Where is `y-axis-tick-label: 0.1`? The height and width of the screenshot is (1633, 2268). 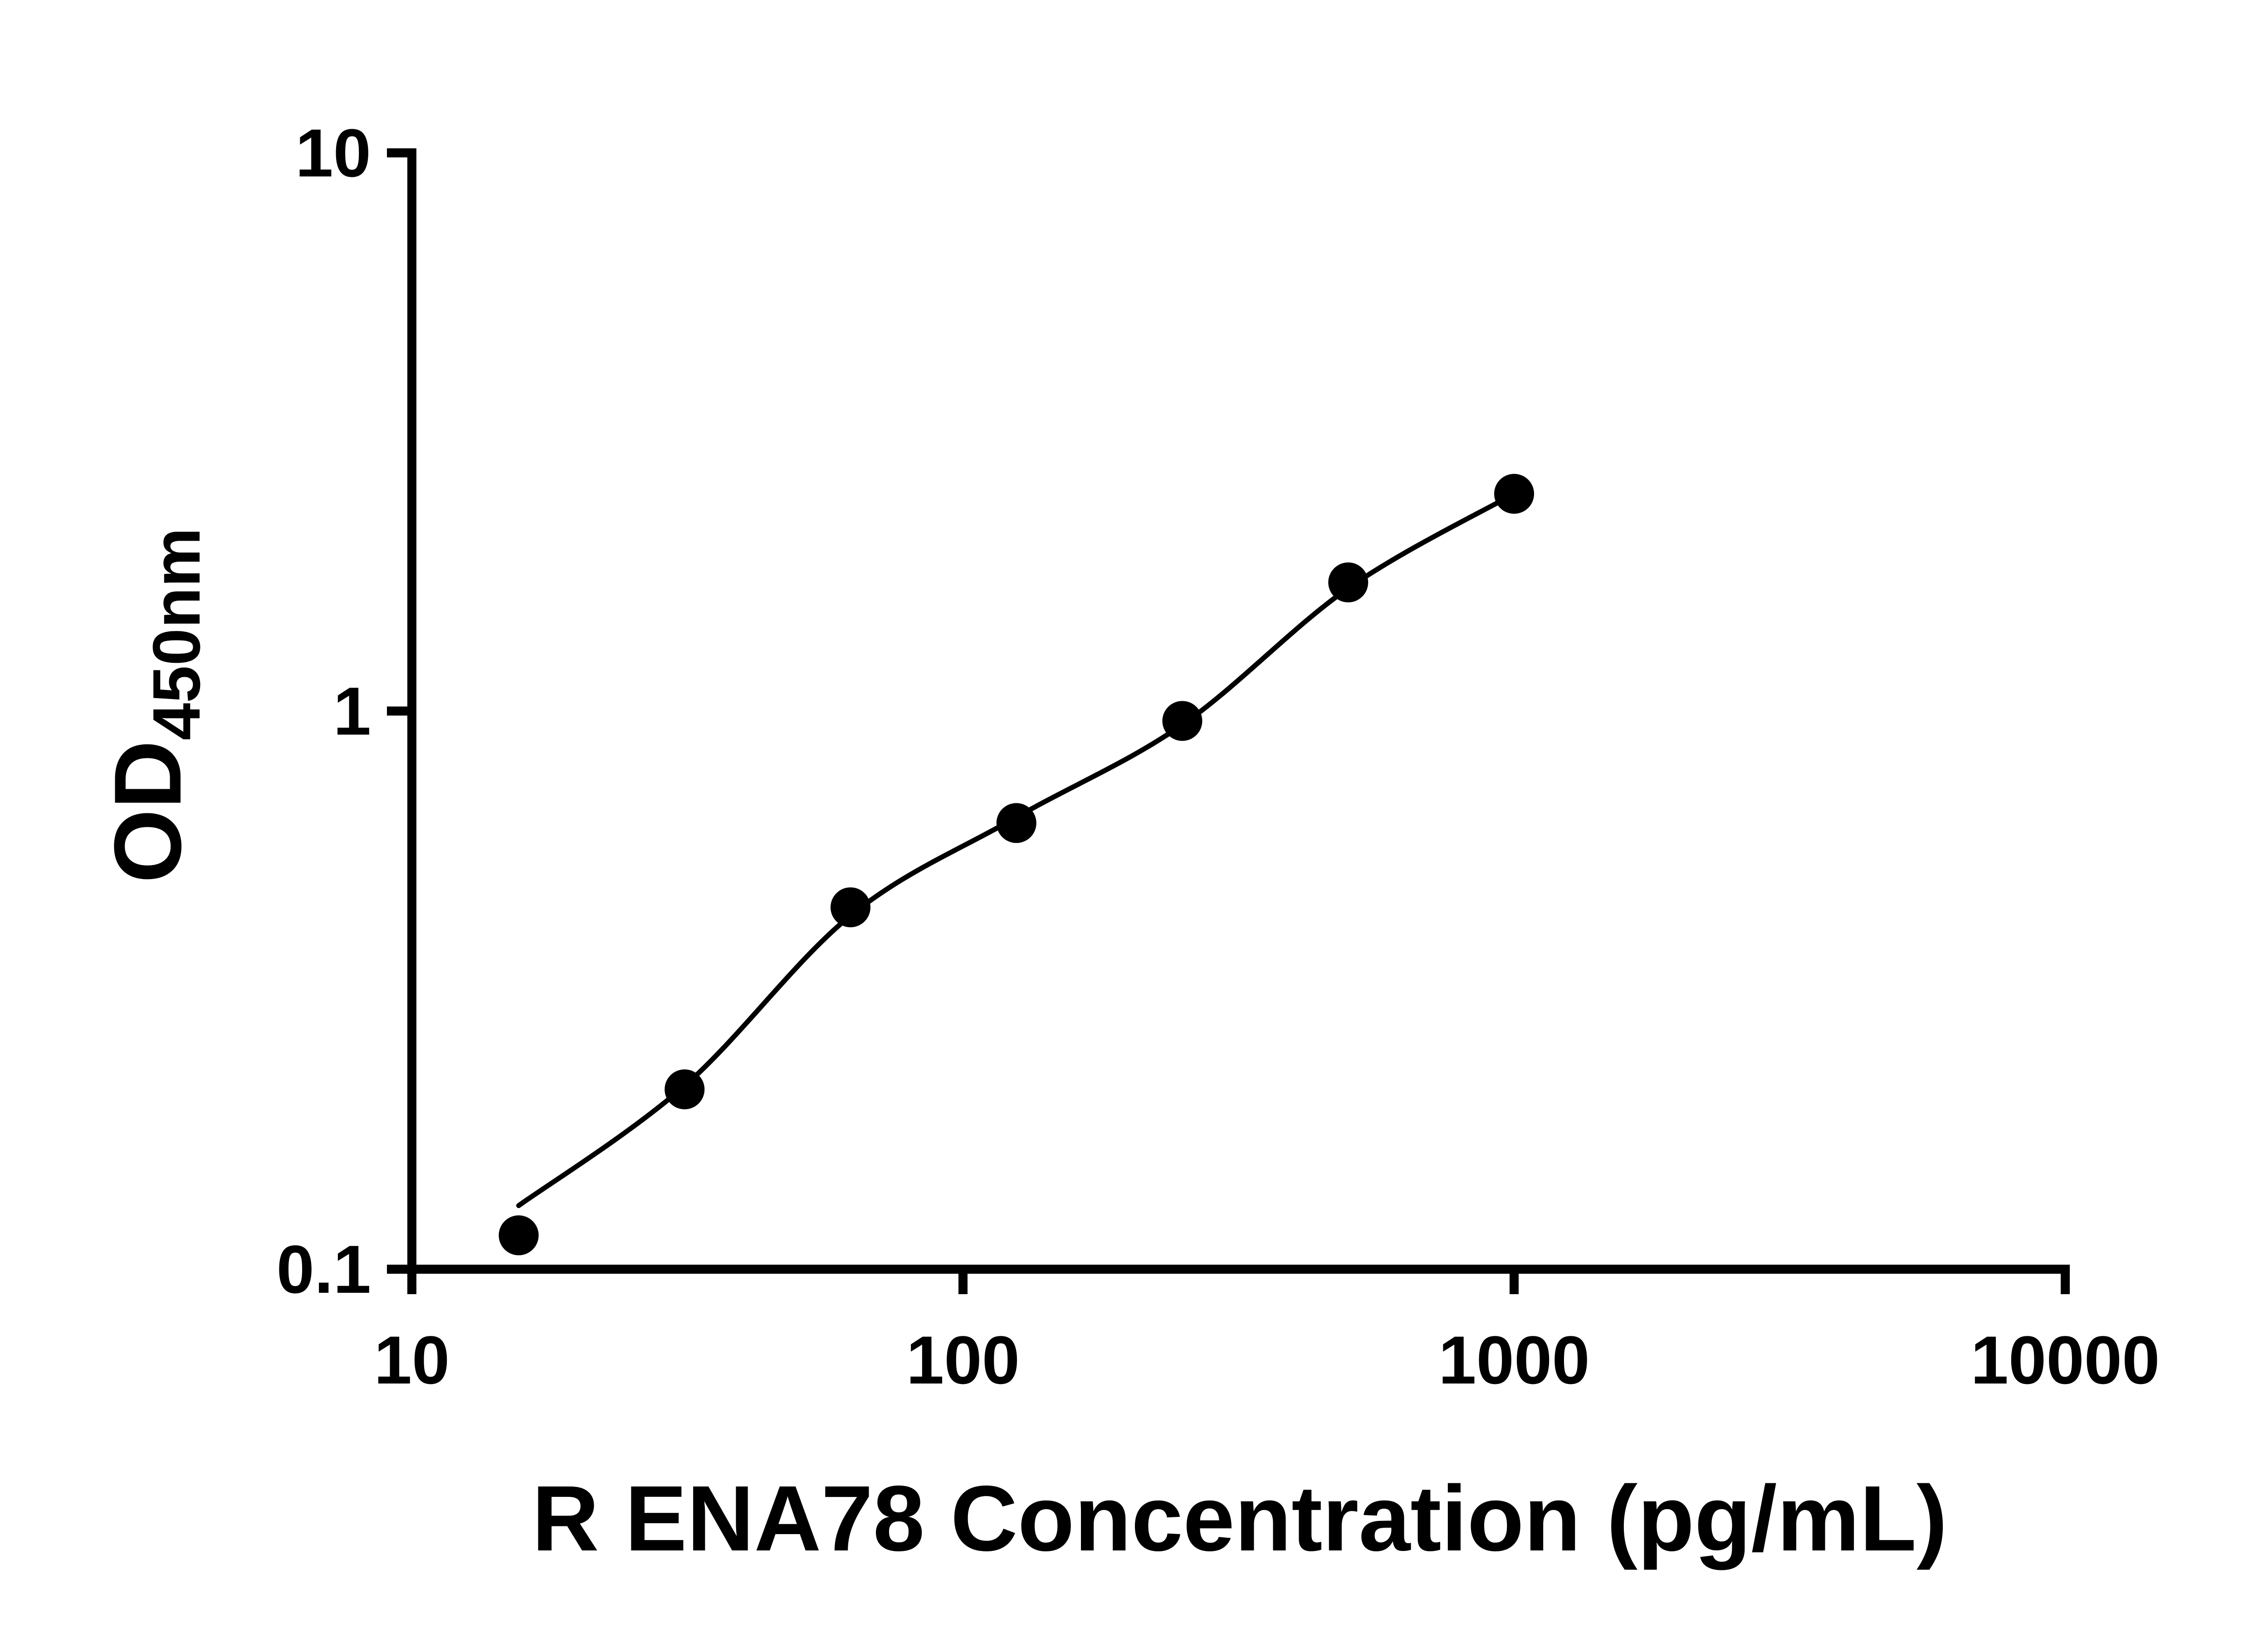 y-axis-tick-label: 0.1 is located at coordinates (324, 1269).